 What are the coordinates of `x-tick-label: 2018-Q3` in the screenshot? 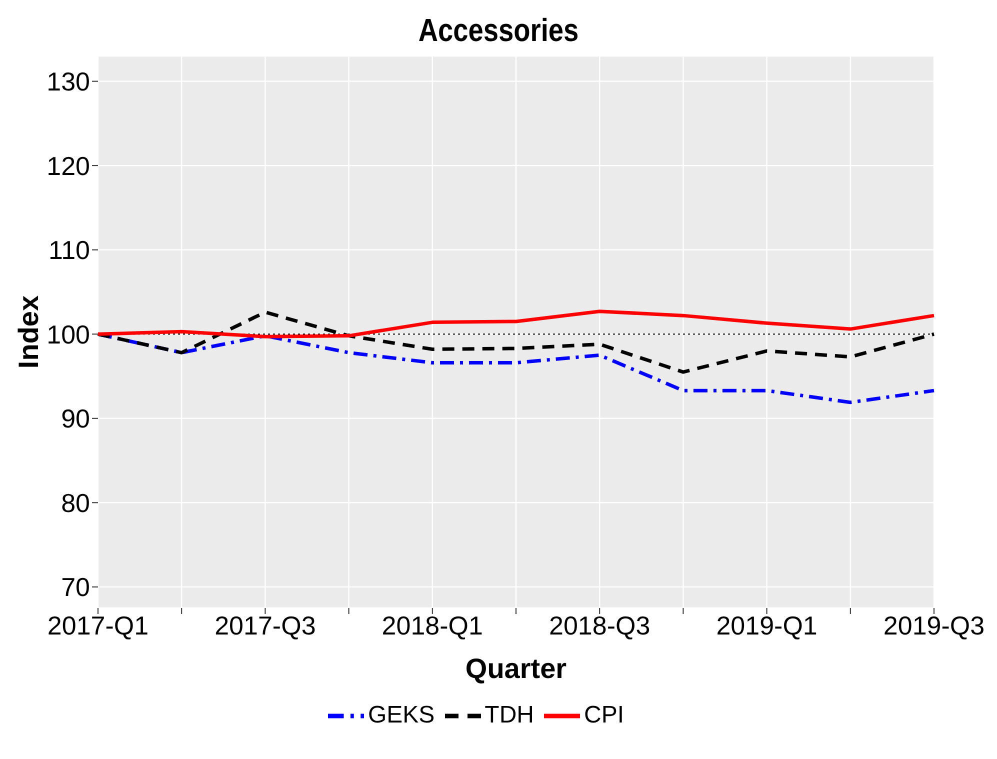 It's located at (599, 625).